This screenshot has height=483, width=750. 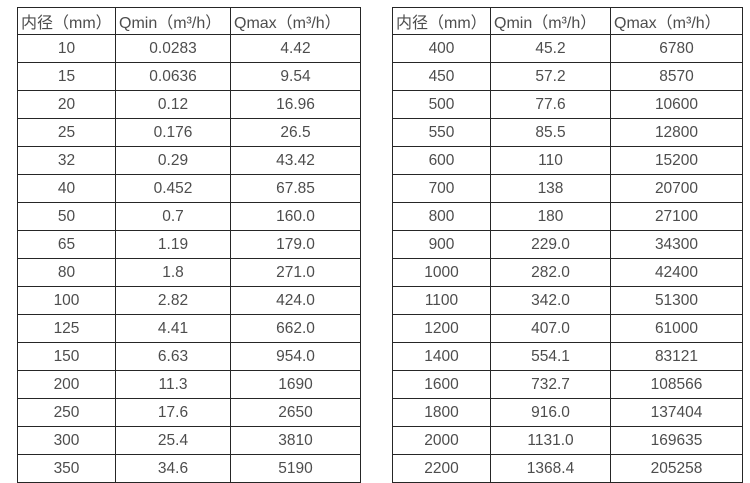 I want to click on table-cell: 0.12, so click(x=173, y=104).